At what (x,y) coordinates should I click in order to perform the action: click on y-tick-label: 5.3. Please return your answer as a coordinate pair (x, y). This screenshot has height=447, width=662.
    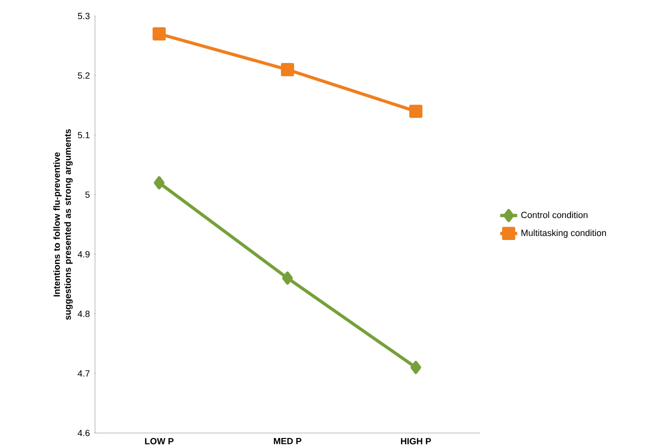
    Looking at the image, I should click on (84, 16).